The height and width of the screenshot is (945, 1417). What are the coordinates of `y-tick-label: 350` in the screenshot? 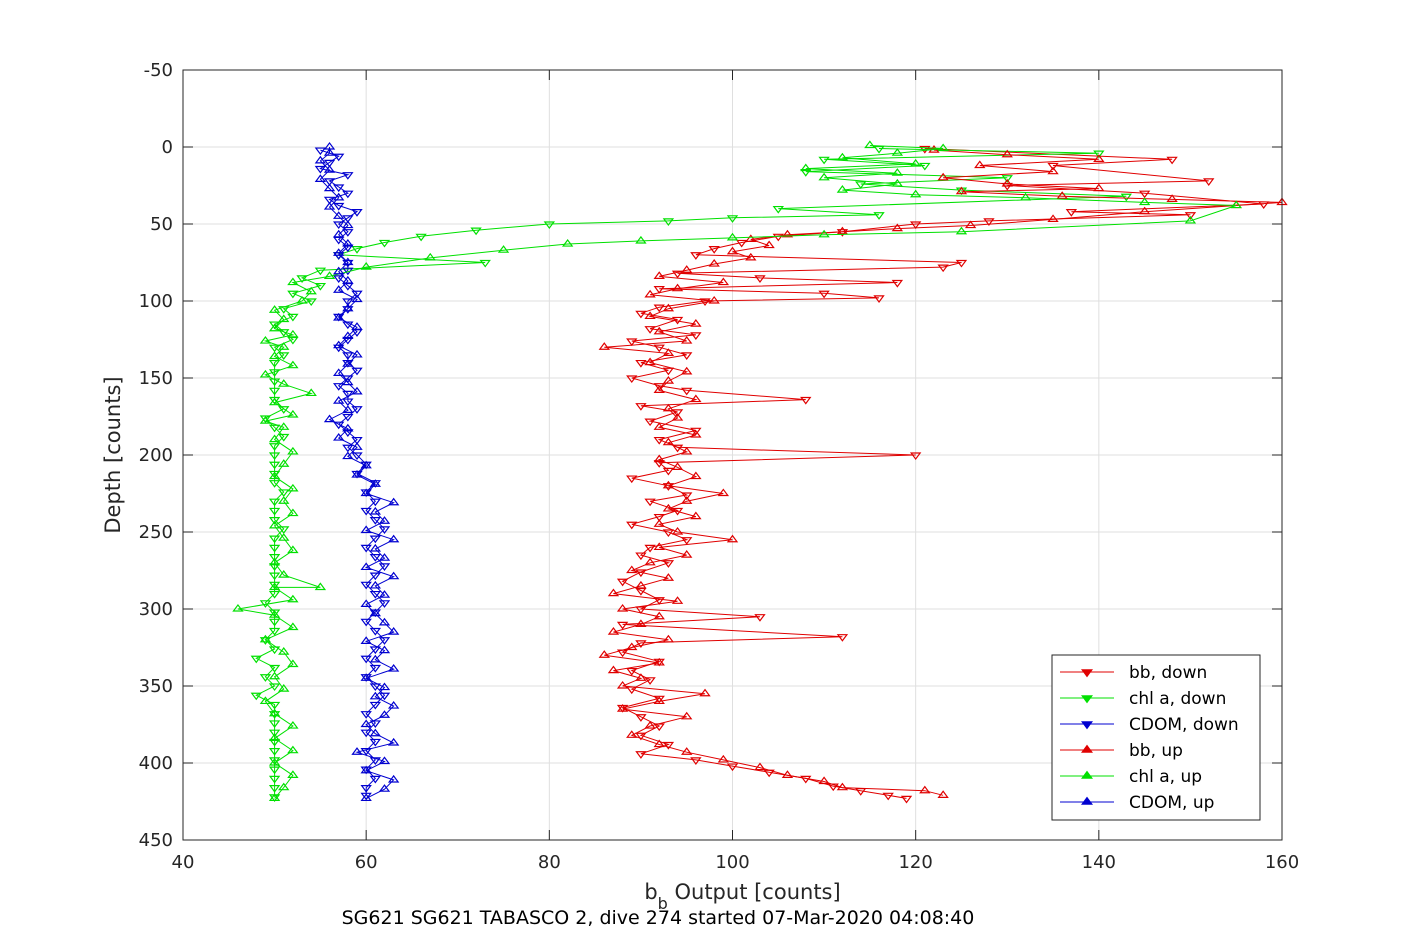 It's located at (156, 686).